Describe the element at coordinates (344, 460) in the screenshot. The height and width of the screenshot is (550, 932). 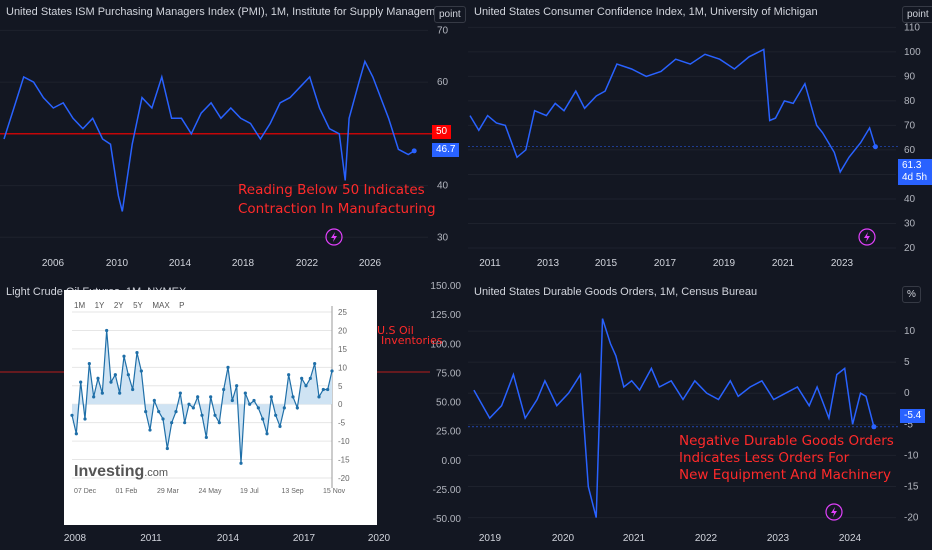
I see `inset-y-tick-label: -15` at that location.